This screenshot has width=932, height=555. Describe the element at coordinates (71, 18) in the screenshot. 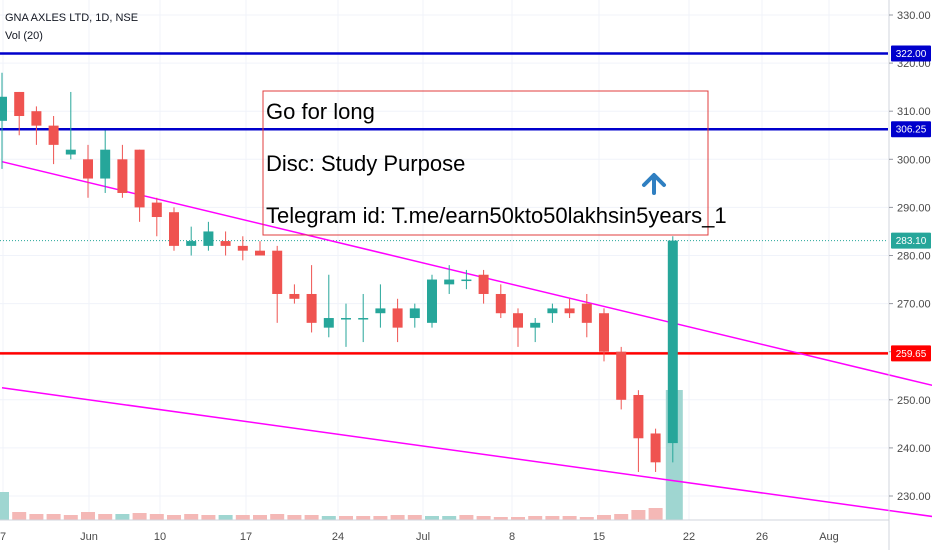

I see `symbol-title: GNA AXLES LTD, 1D, NSE` at that location.